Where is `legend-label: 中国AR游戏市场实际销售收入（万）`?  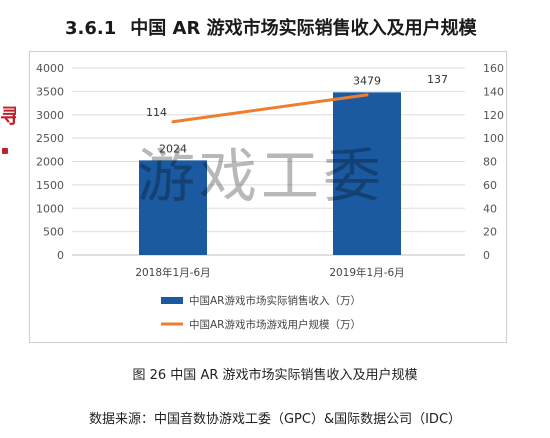
legend-label: 中国AR游戏市场实际销售收入（万） is located at coordinates (275, 300).